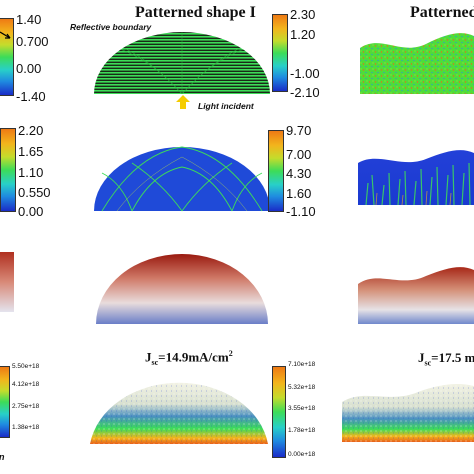  Describe the element at coordinates (182, 179) in the screenshot. I see `row2-shape1-field` at that location.